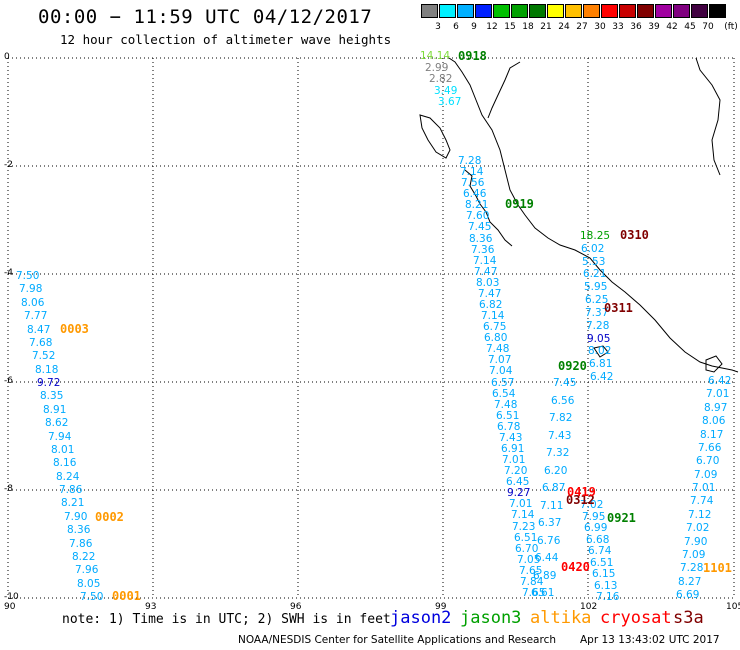 This screenshot has height=650, width=740. What do you see at coordinates (714, 421) in the screenshot?
I see `wave-height-label: 8.06` at bounding box center [714, 421].